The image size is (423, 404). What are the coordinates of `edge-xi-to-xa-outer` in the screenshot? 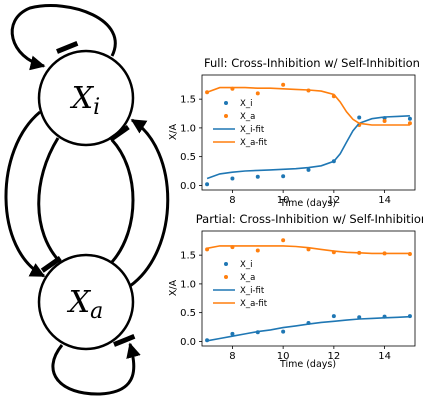 It's located at (25, 194).